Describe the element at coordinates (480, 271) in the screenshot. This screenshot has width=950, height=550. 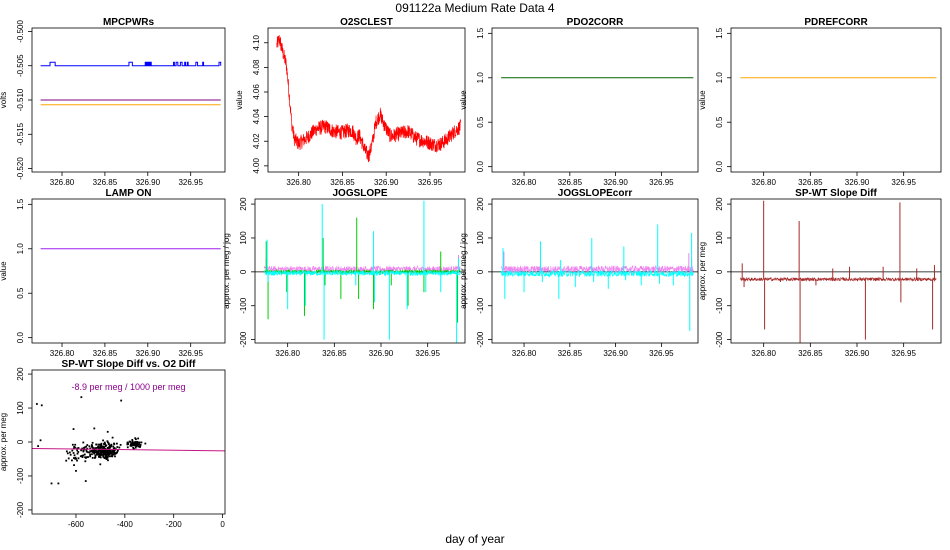
I see `y-tick-label: 0` at that location.